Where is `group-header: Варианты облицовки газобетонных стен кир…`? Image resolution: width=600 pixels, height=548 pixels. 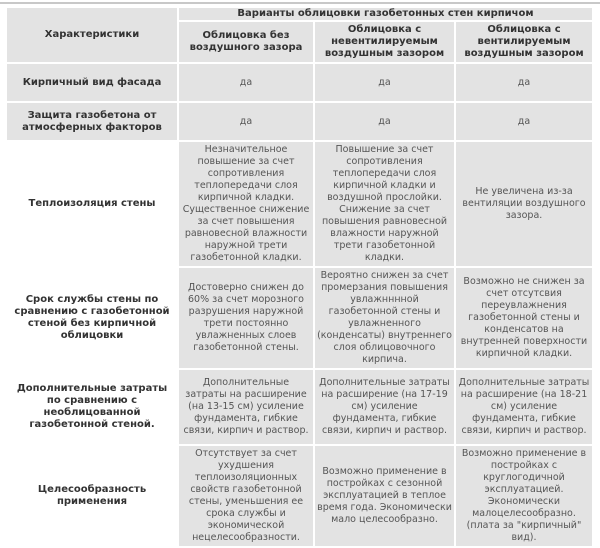 group-header: Варианты облицовки газобетонных стен кир… is located at coordinates (385, 14).